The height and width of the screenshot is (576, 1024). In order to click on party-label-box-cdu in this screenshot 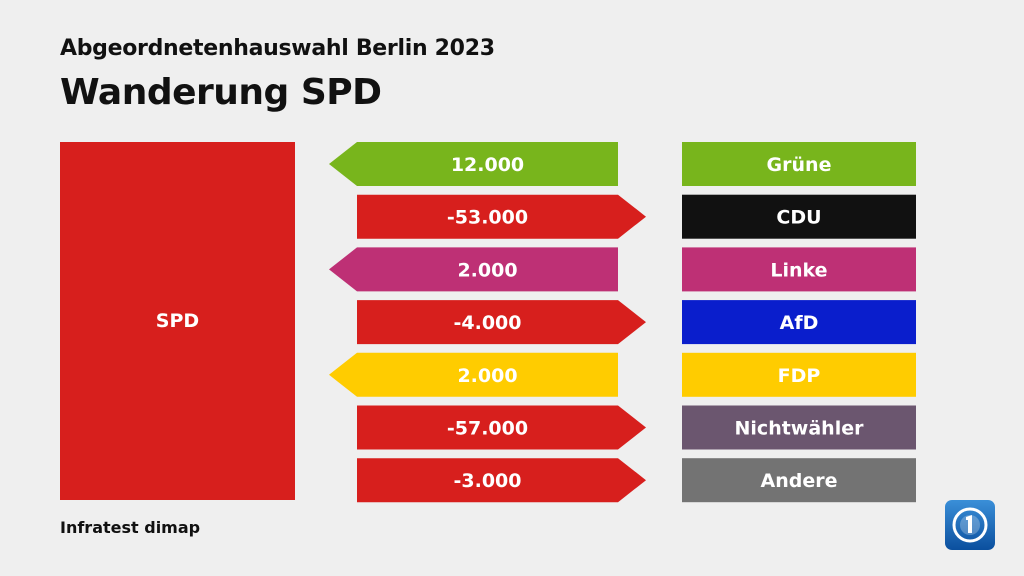, I will do `click(799, 216)`.